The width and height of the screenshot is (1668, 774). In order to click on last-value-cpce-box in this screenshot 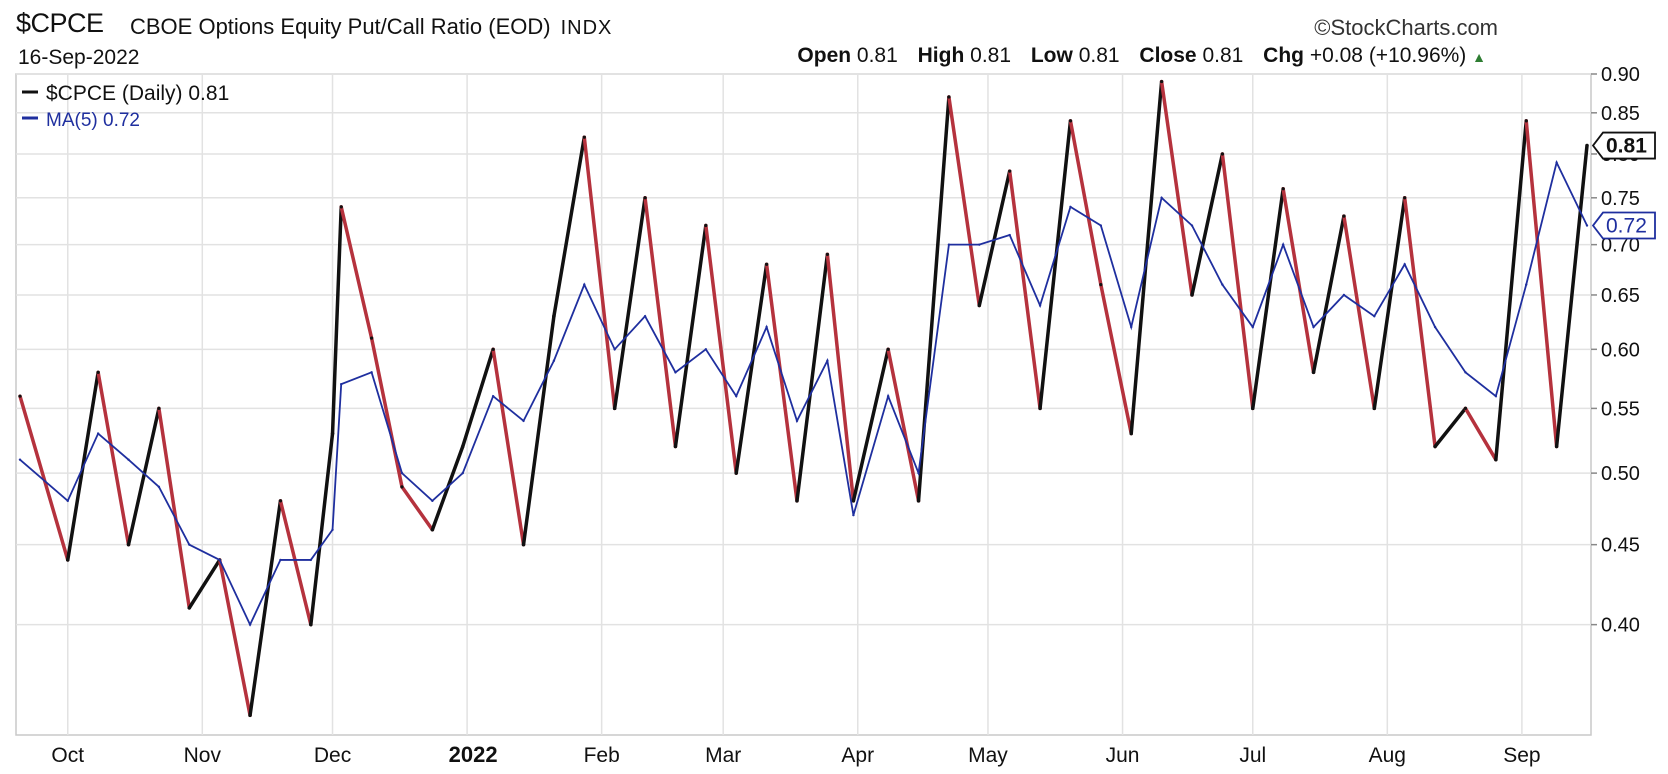, I will do `click(1623, 145)`.